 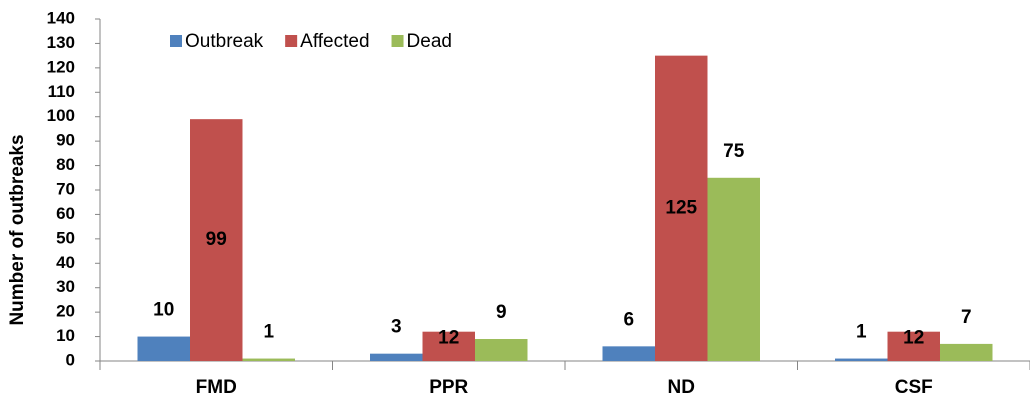 I want to click on data-label: 125, so click(x=681, y=207).